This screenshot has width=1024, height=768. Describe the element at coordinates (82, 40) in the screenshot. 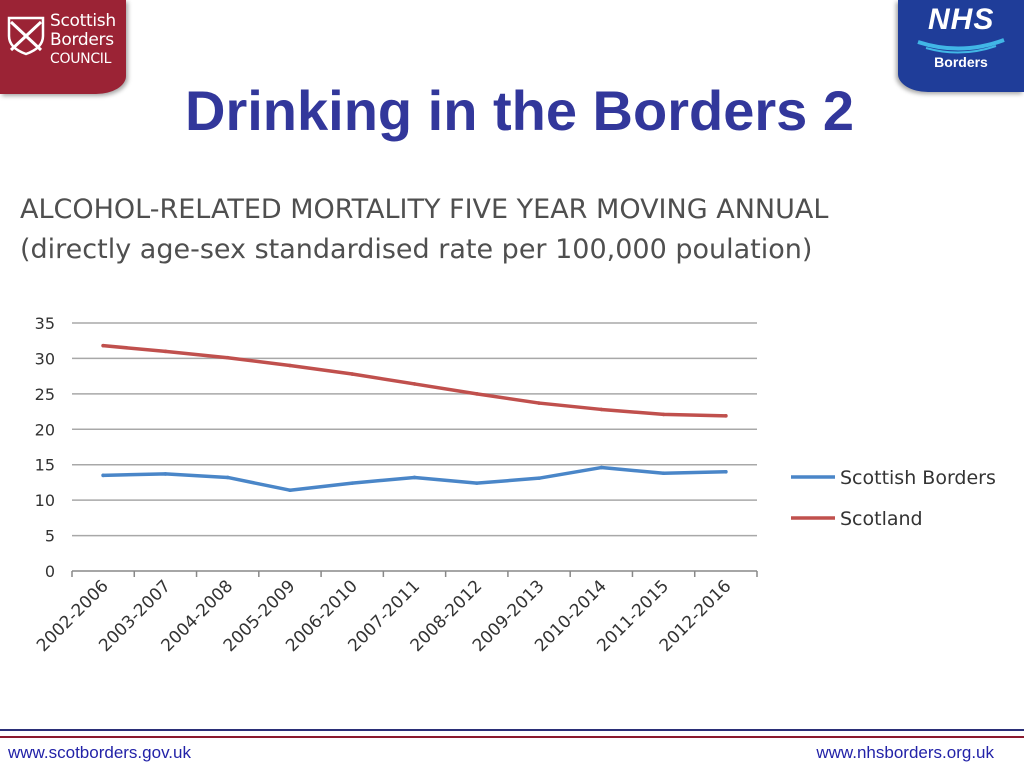

I see `logo-text-line2: Borders` at that location.